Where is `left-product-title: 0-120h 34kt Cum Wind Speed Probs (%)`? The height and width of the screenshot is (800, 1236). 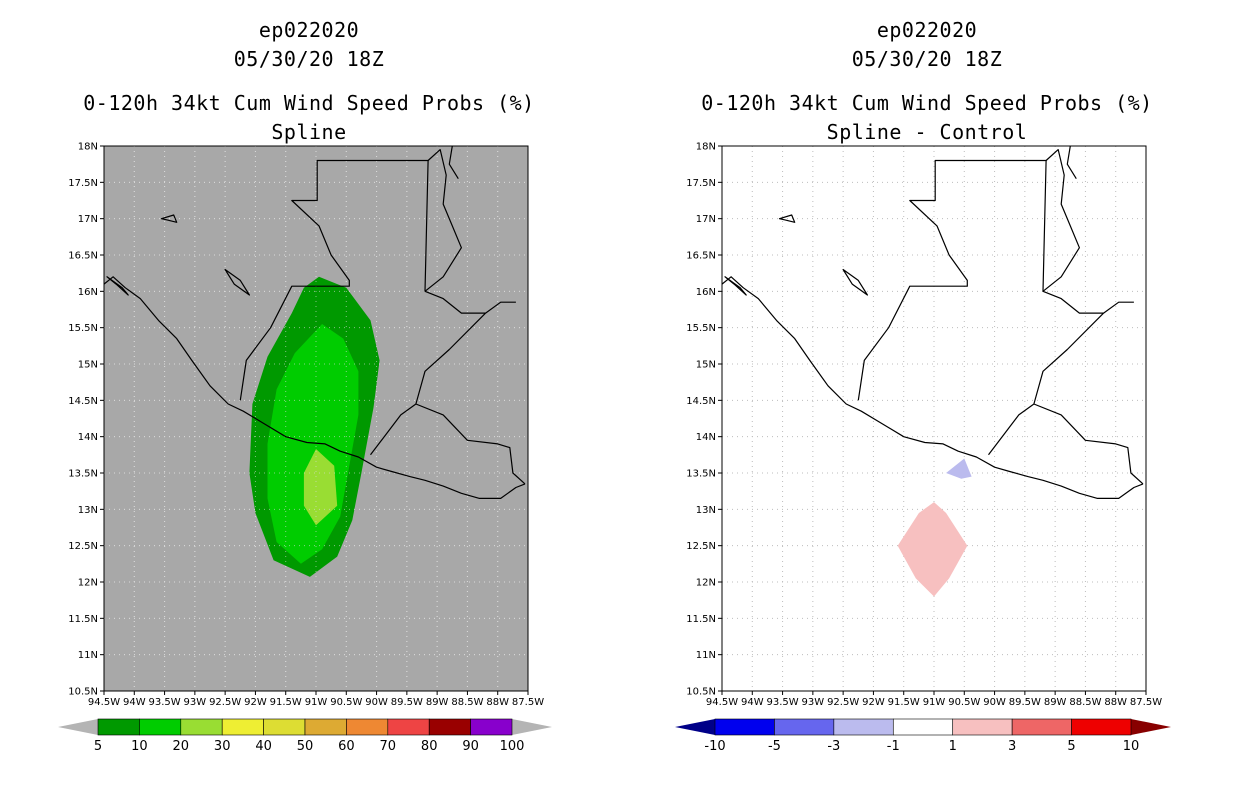 left-product-title: 0-120h 34kt Cum Wind Speed Probs (%) is located at coordinates (309, 103).